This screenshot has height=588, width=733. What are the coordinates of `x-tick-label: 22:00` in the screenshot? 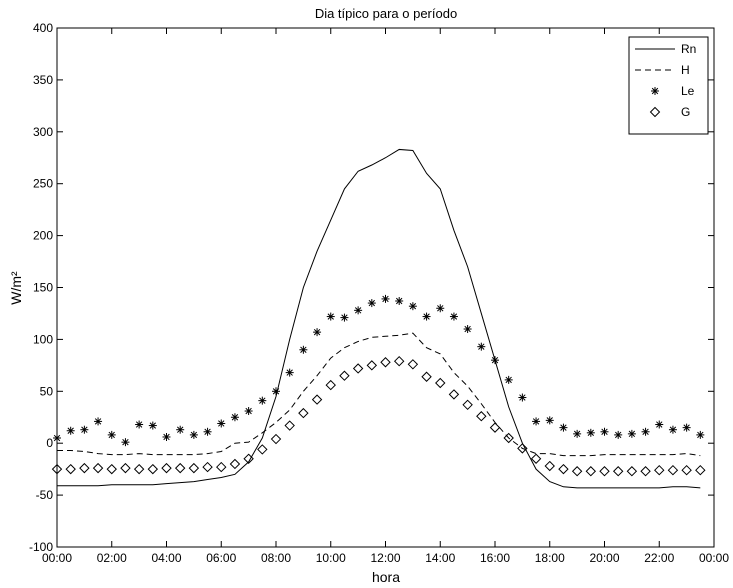 It's located at (659, 558).